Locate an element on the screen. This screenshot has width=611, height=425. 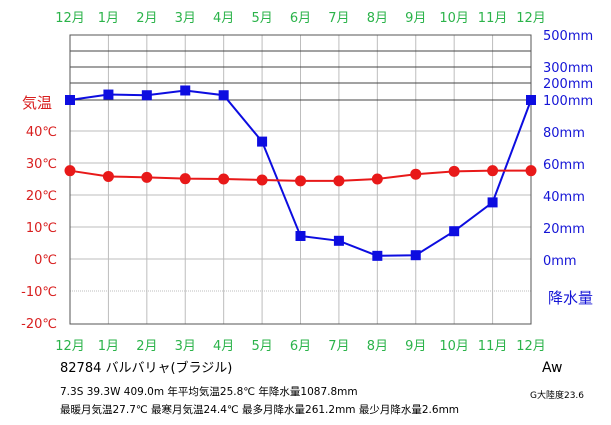
temperature-axis-title: 気温 is located at coordinates (37, 103).